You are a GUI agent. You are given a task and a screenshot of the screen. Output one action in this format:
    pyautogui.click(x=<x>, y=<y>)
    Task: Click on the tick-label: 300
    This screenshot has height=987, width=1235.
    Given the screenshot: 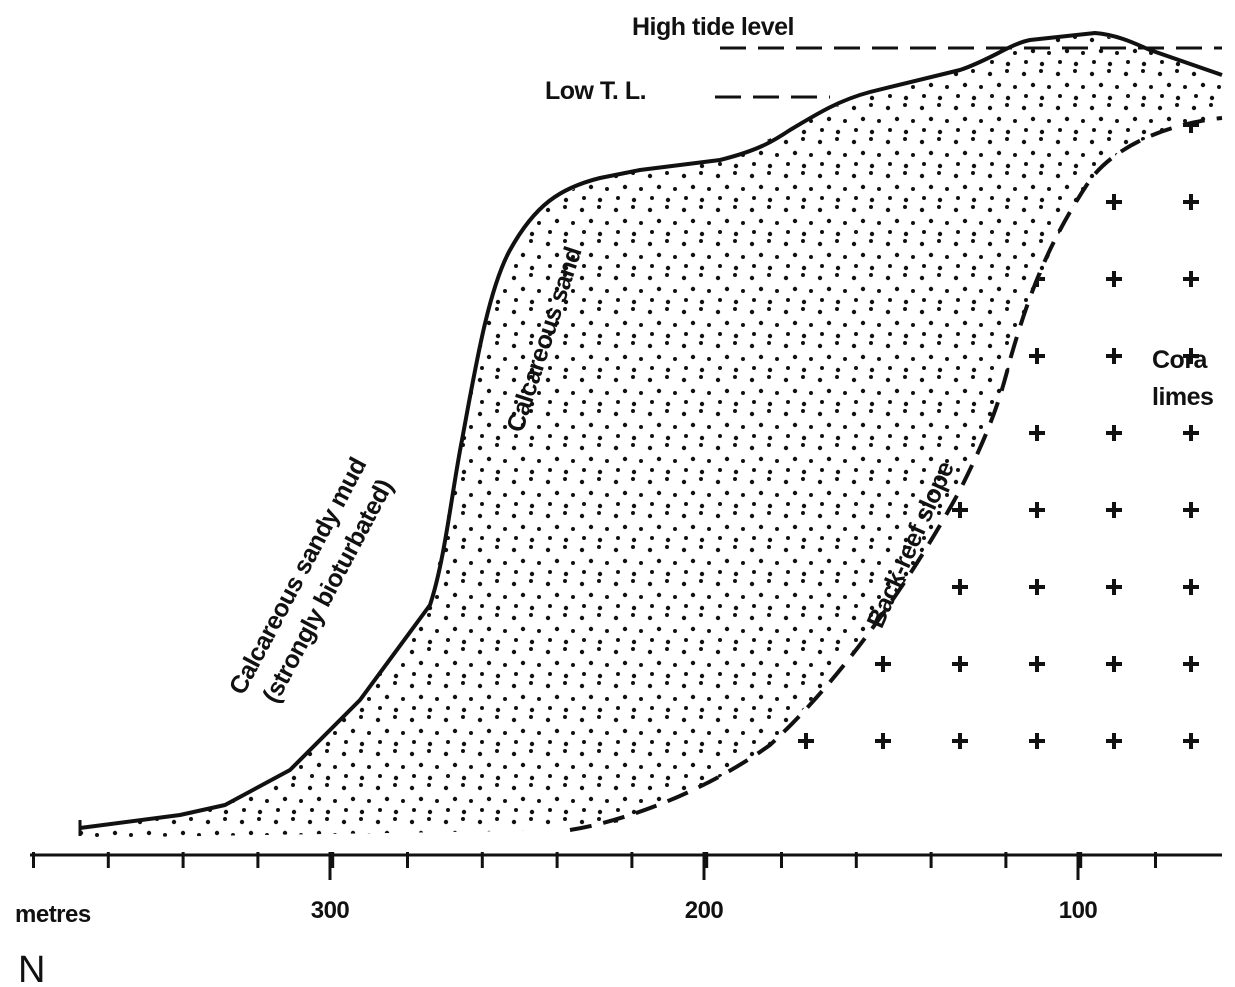 What is the action you would take?
    pyautogui.click(x=330, y=910)
    